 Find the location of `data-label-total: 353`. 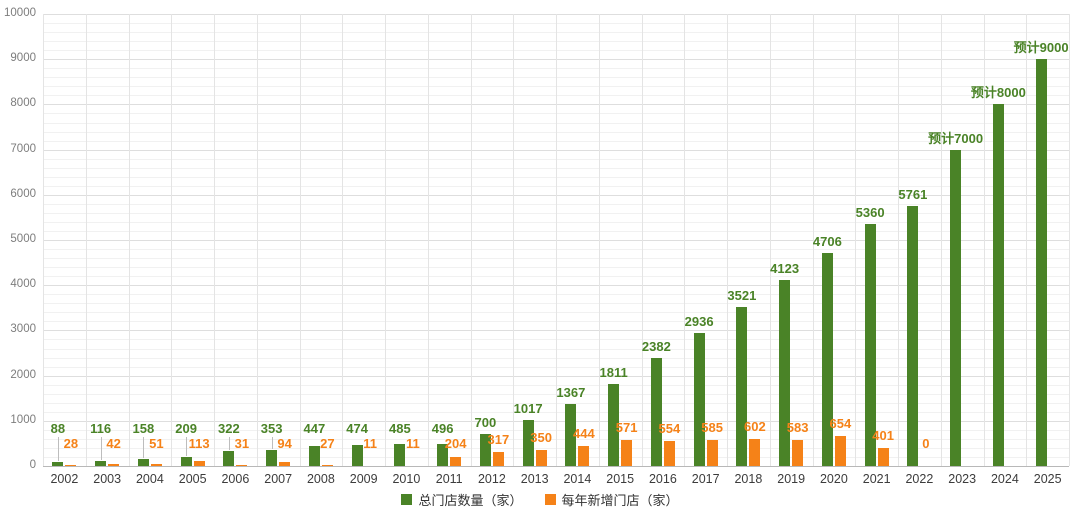

data-label-total: 353 is located at coordinates (271, 428).